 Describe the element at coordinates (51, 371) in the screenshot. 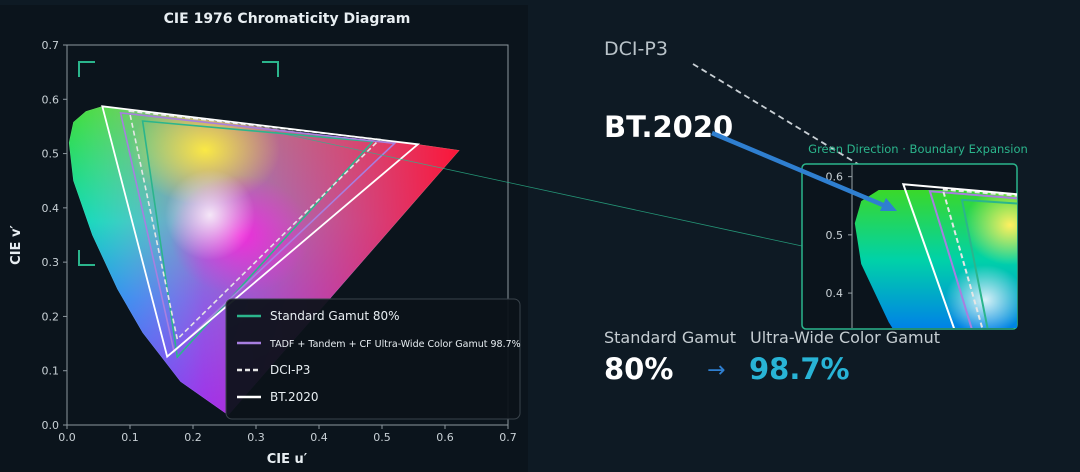

I see `y-tick-label: 0.1` at that location.